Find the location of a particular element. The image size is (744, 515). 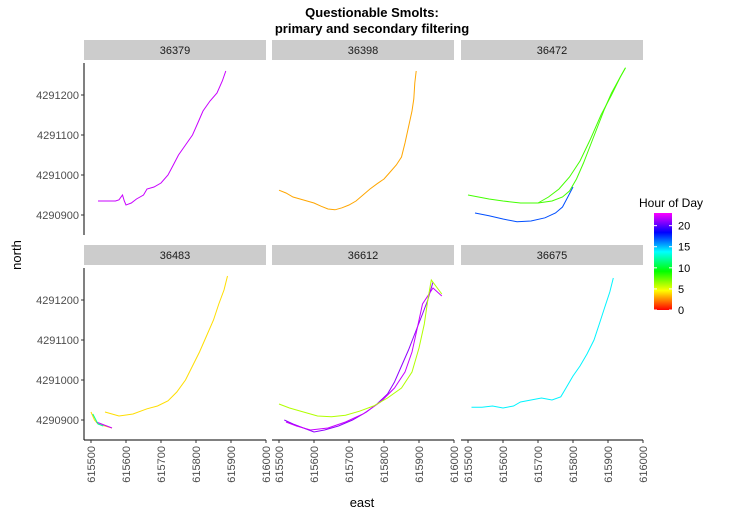

facet-strip-label: 36612 is located at coordinates (363, 256).